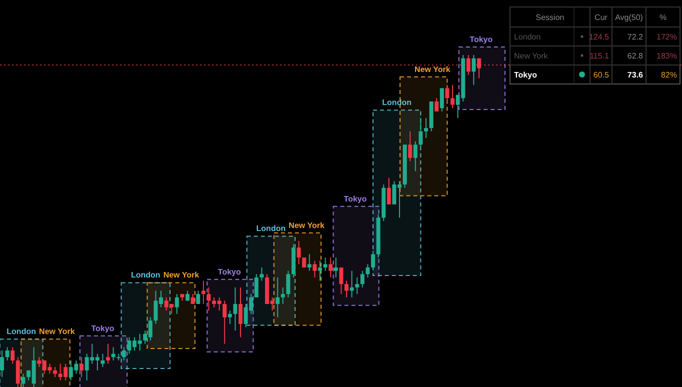 Image resolution: width=682 pixels, height=387 pixels. What do you see at coordinates (668, 75) in the screenshot?
I see `data-label: 82%` at bounding box center [668, 75].